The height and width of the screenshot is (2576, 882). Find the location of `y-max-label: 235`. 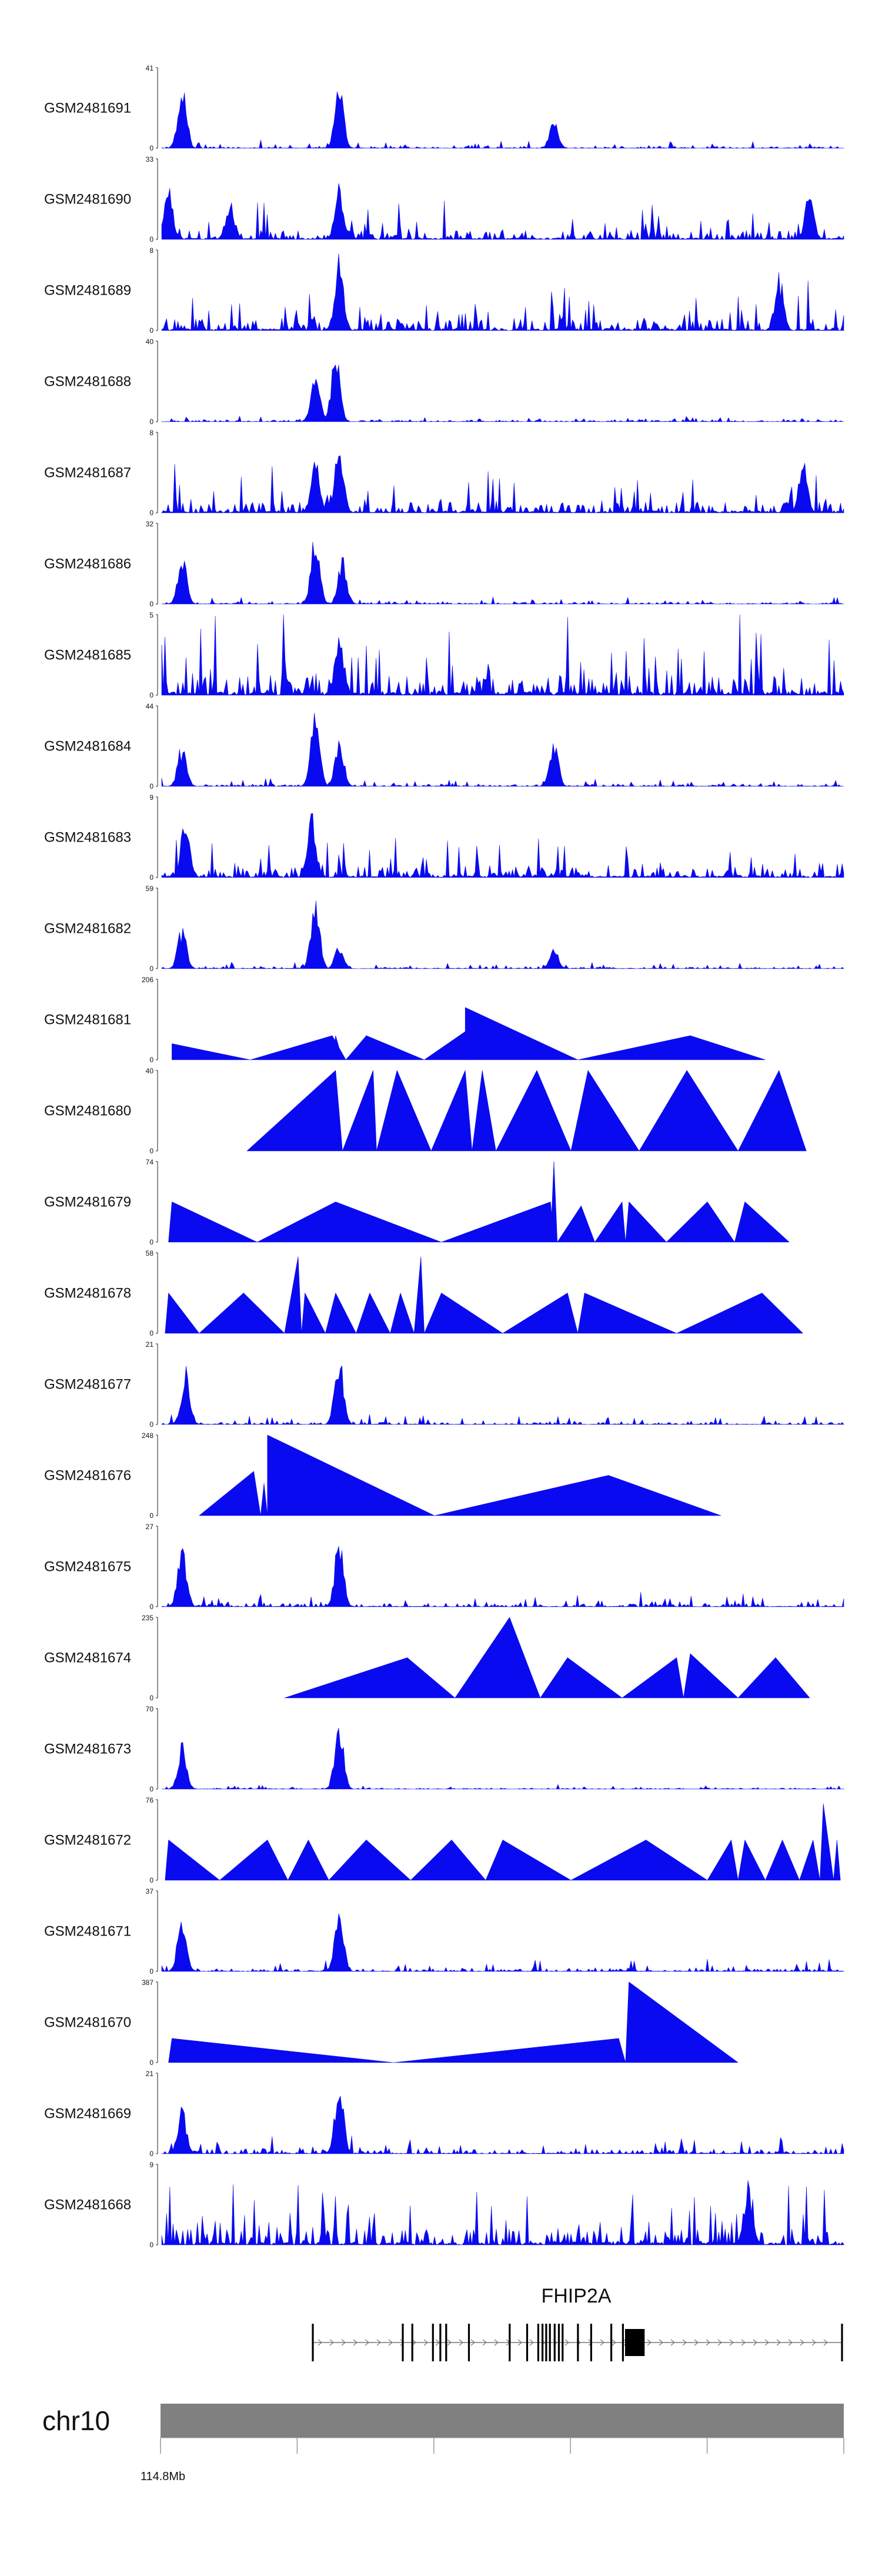

y-max-label: 235 is located at coordinates (147, 1618).